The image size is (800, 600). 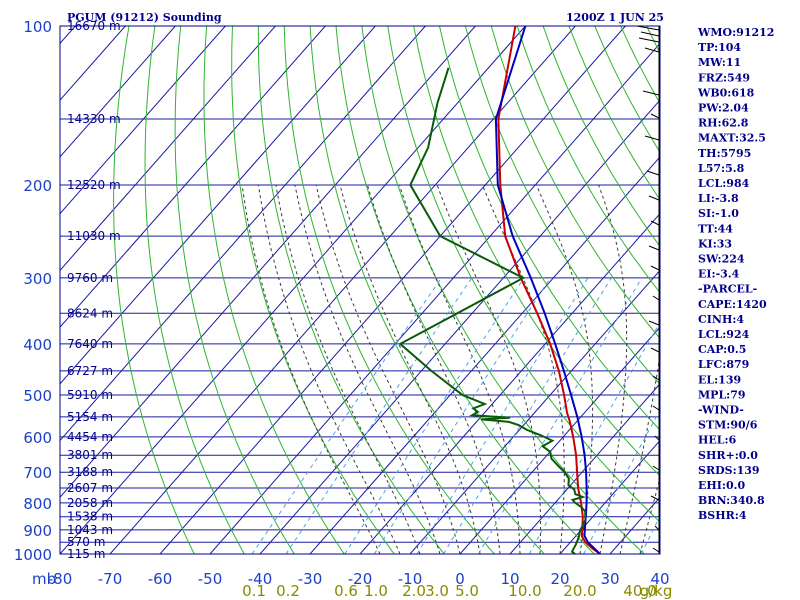 I want to click on temperature-tick-label: -30, so click(x=310, y=579).